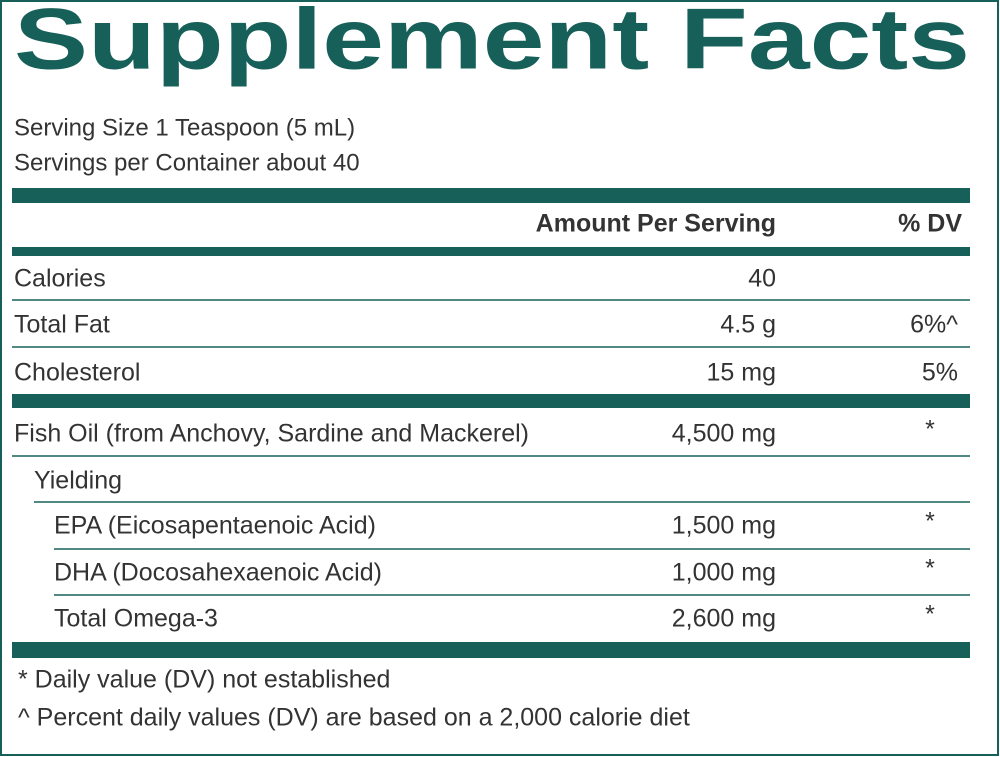 Image resolution: width=1000 pixels, height=757 pixels. Describe the element at coordinates (218, 573) in the screenshot. I see `nutrient-name: DHA (Docosahexaenoic Acid)` at that location.